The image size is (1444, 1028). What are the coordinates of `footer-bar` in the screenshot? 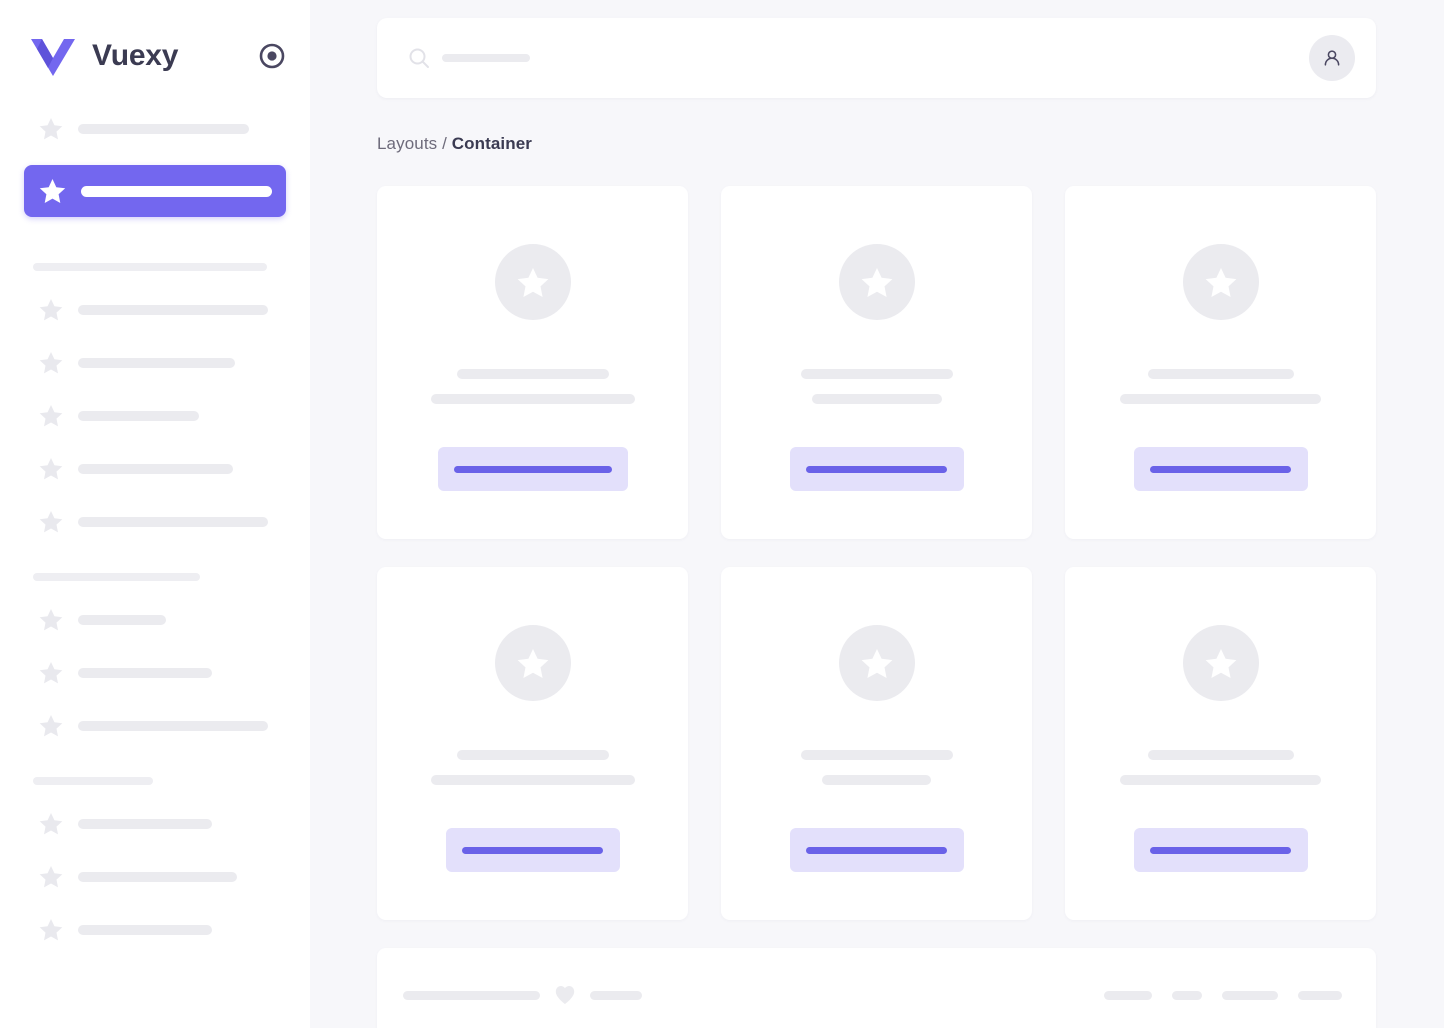 It's located at (876, 988).